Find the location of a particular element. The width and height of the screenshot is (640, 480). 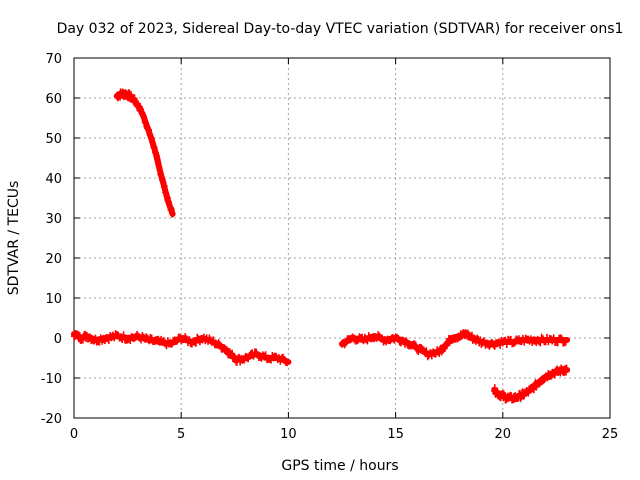

y-tick-label: 10 is located at coordinates (53, 299).